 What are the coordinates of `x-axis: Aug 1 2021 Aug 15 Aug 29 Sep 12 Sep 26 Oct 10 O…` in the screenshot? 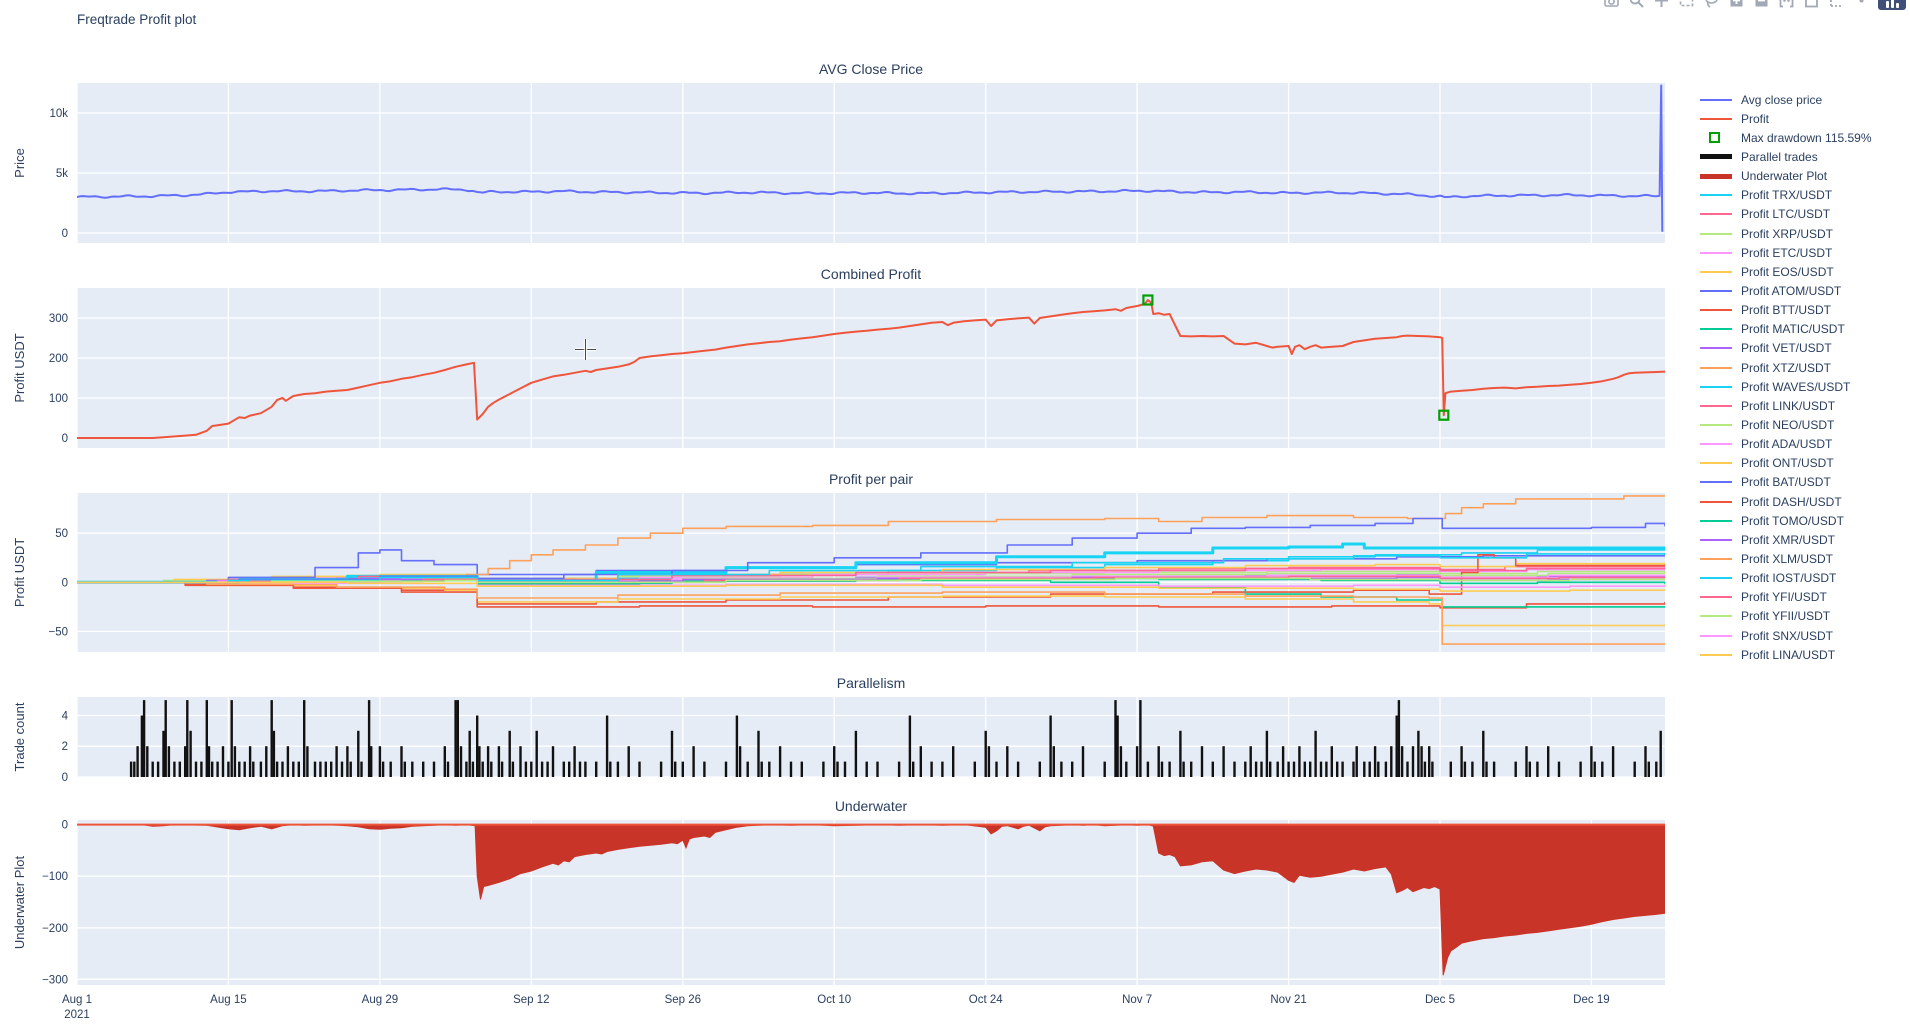 It's located at (836, 1007).